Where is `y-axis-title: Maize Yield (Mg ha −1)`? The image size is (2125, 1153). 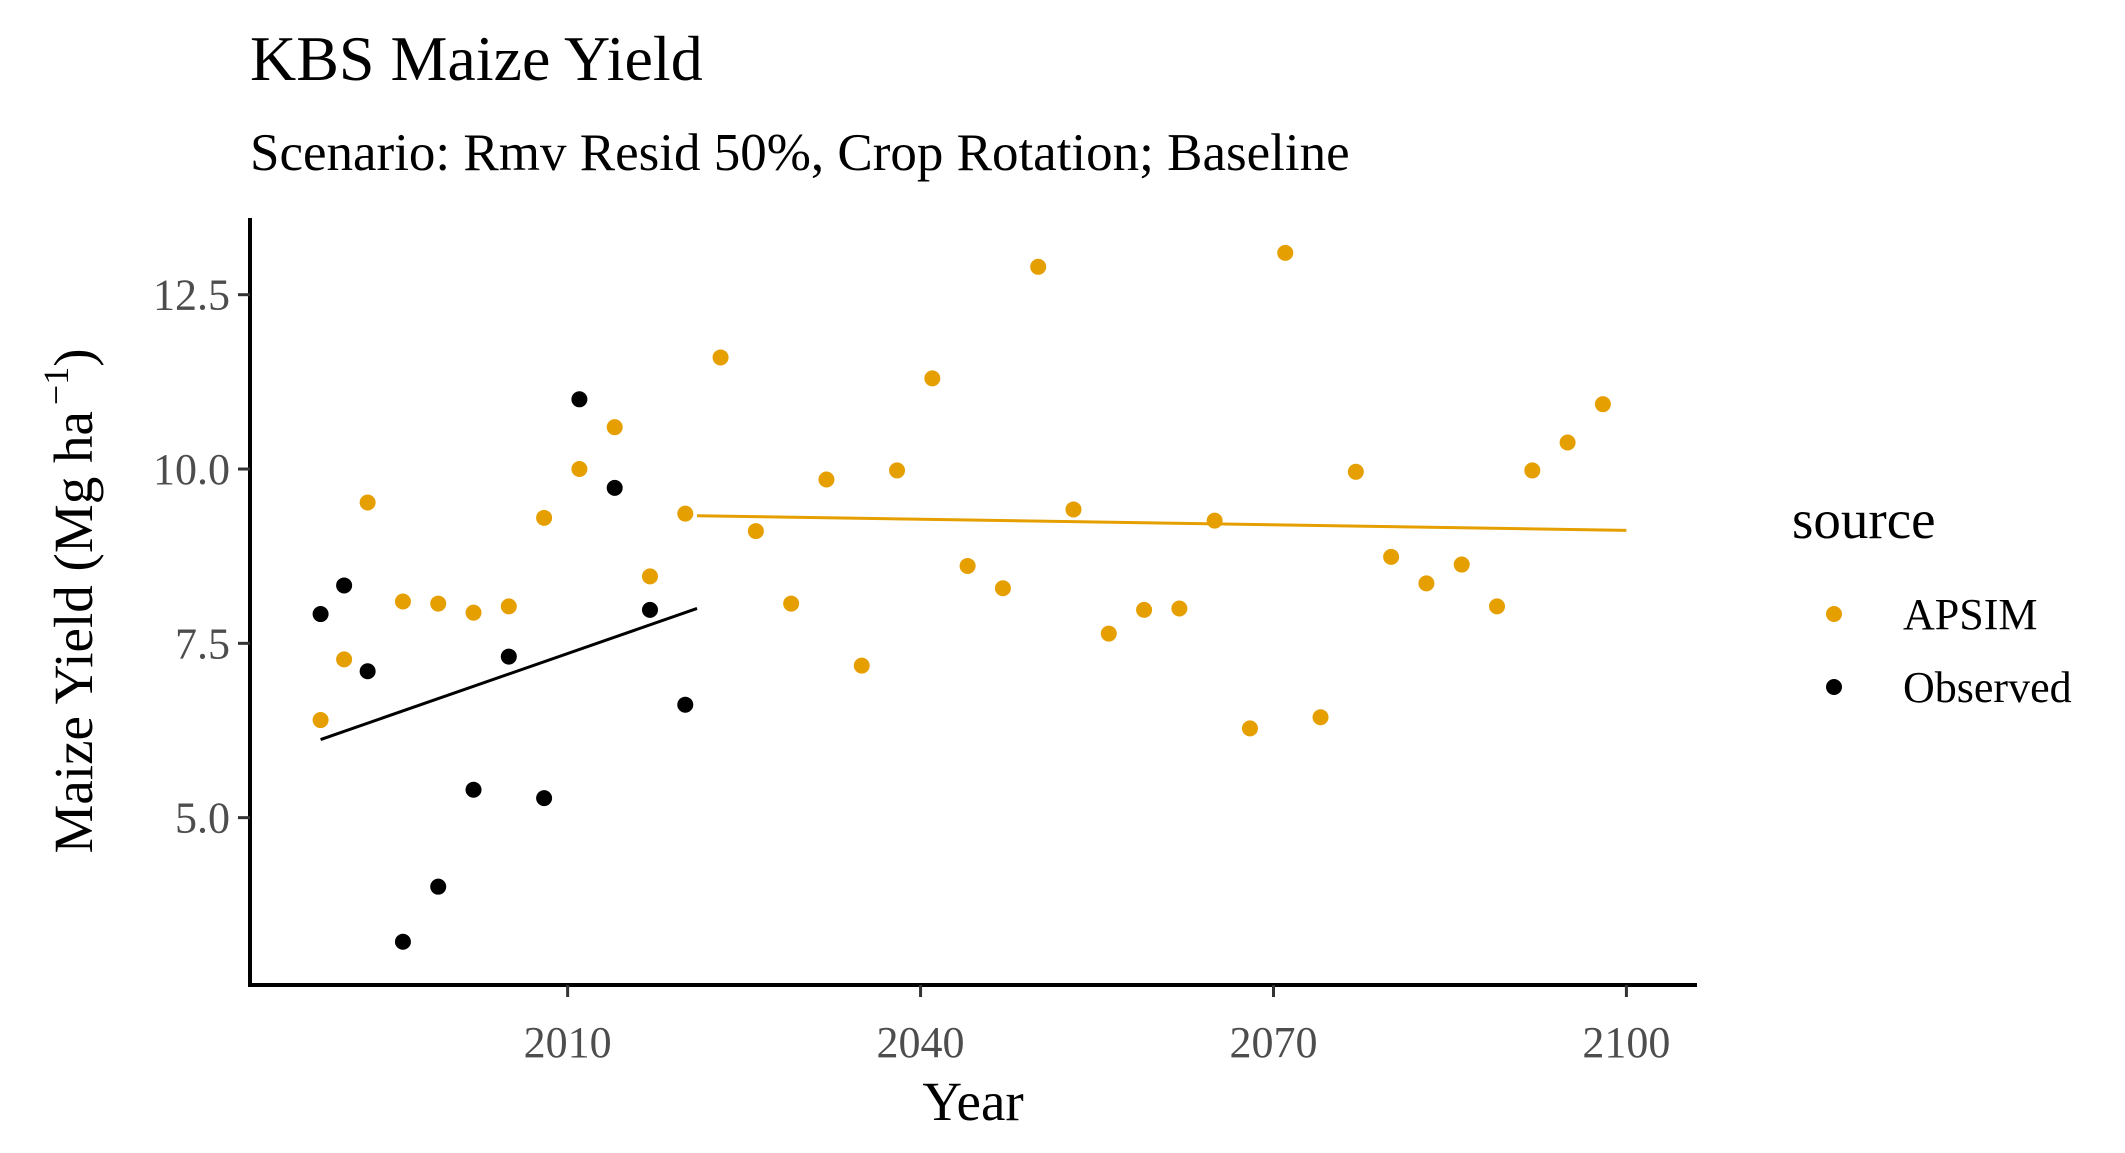 y-axis-title: Maize Yield (Mg ha −1) is located at coordinates (70, 600).